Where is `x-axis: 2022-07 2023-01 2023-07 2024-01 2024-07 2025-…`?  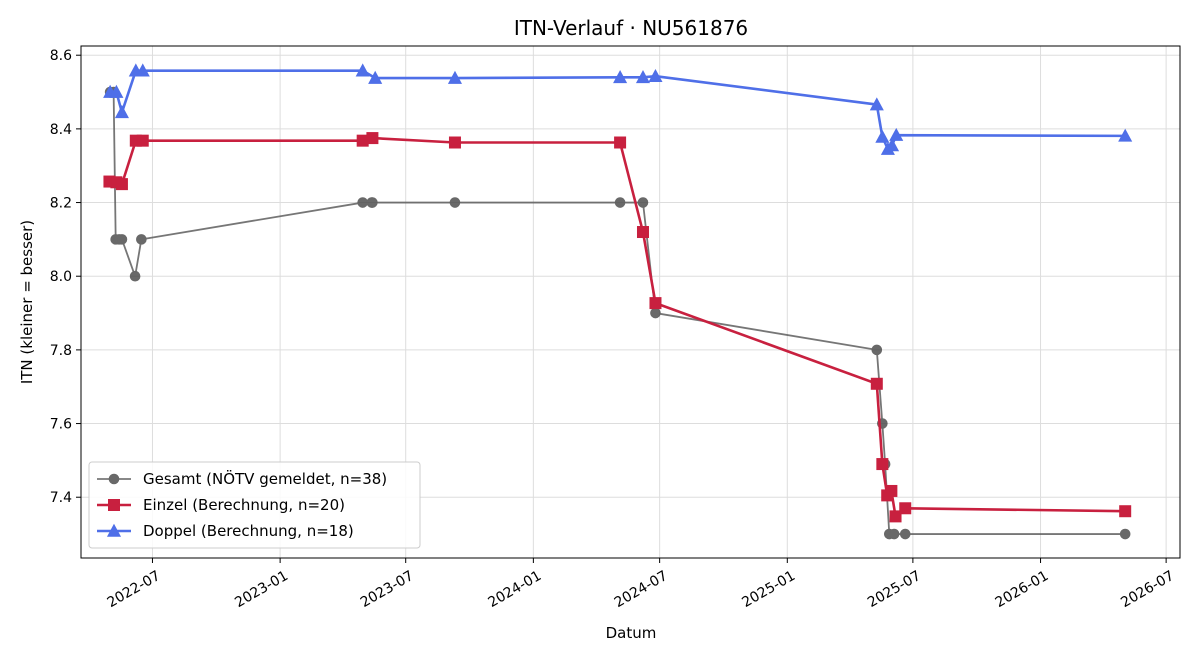 x-axis: 2022-07 2023-01 2023-07 2024-01 2024-07 2025-… is located at coordinates (641, 584).